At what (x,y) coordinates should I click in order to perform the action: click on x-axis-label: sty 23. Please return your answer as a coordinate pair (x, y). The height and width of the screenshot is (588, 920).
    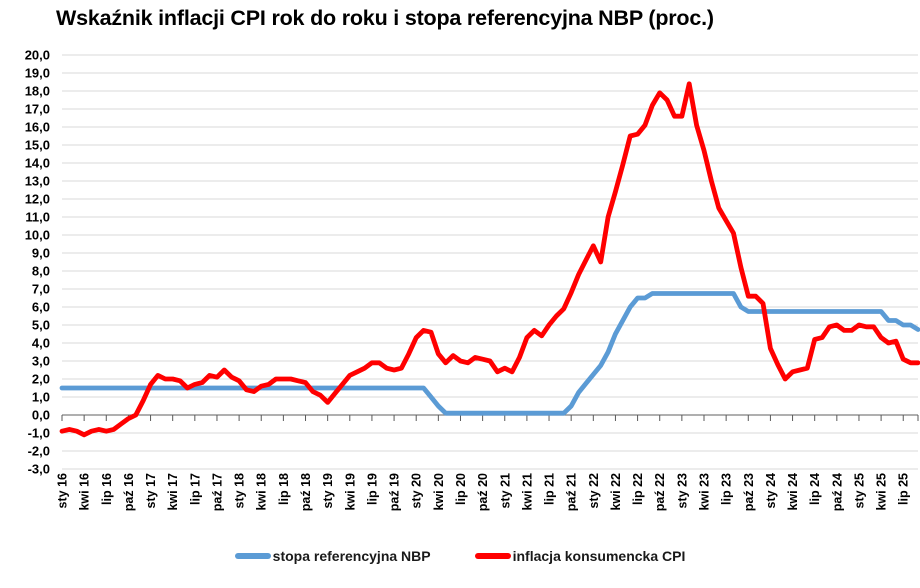
    Looking at the image, I should click on (682, 490).